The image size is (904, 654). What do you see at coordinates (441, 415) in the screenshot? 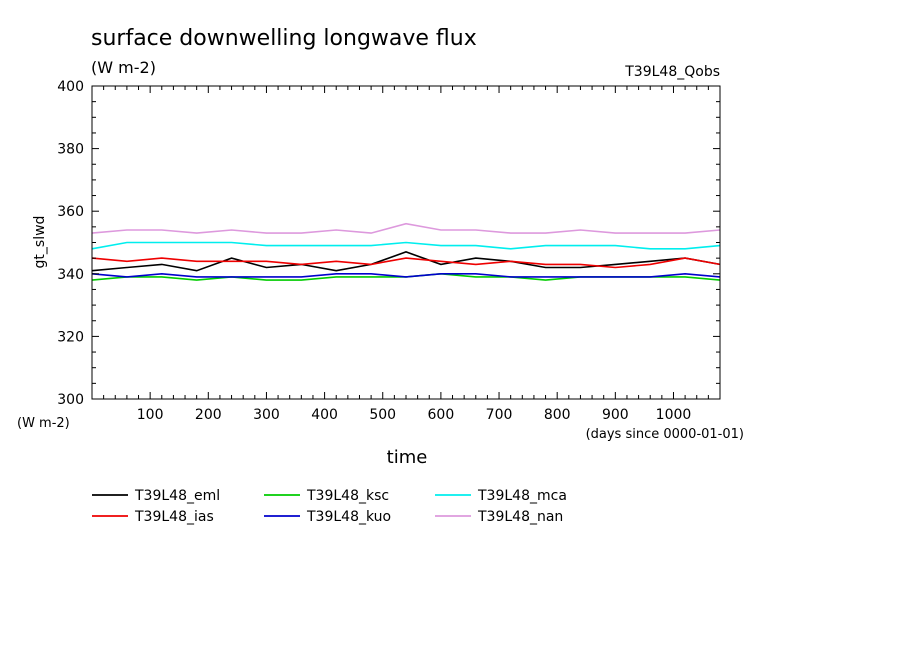
I see `x-tick-label: 600` at bounding box center [441, 415].